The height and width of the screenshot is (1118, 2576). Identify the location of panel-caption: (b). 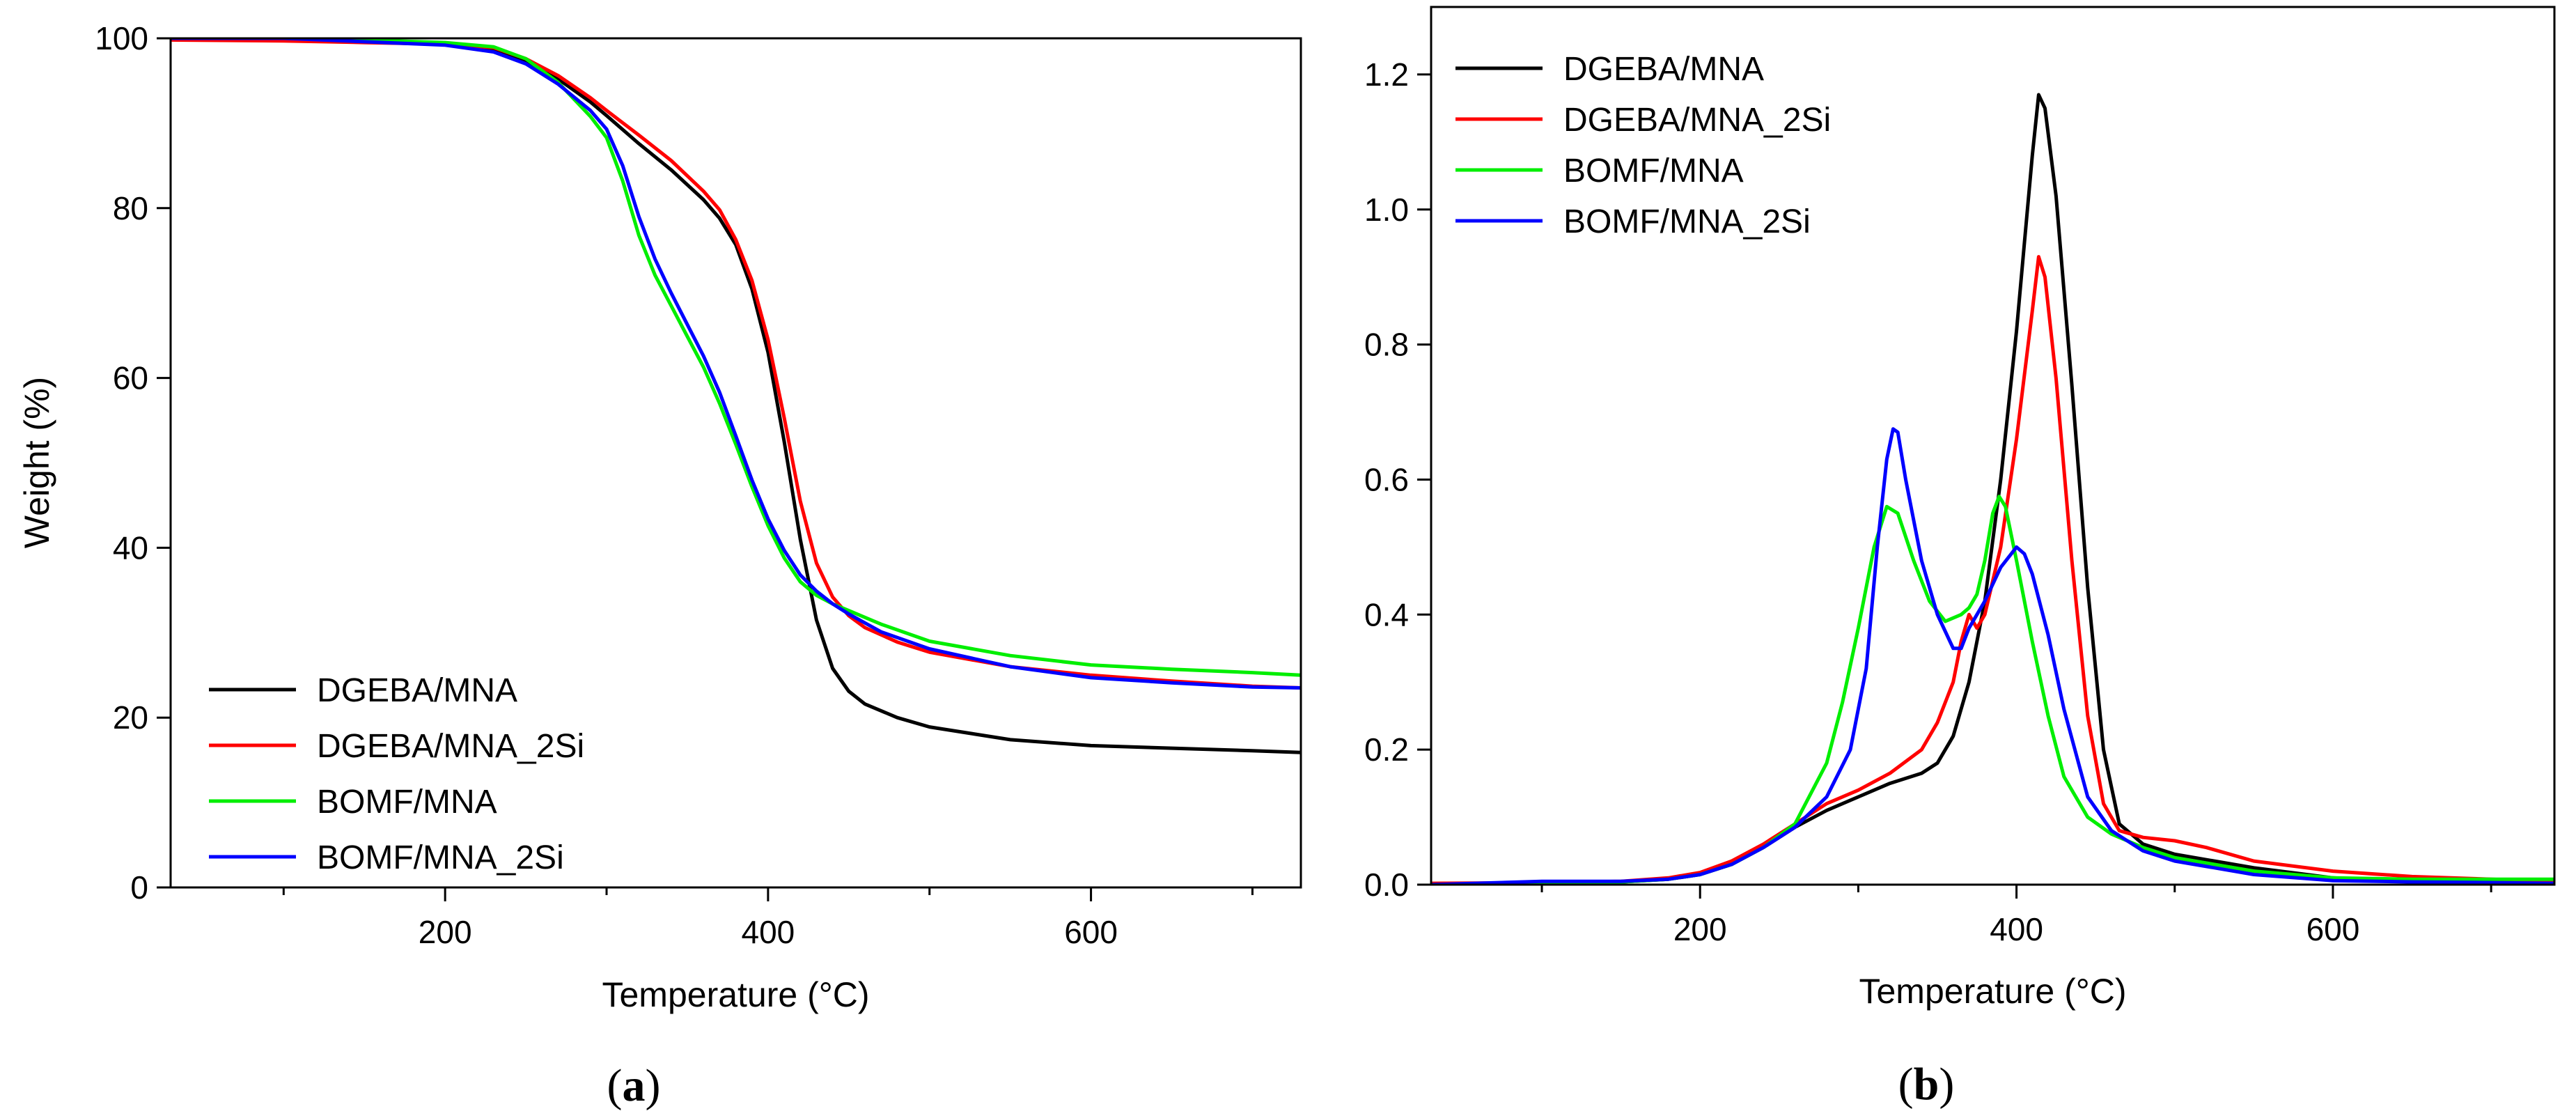
(1926, 1084).